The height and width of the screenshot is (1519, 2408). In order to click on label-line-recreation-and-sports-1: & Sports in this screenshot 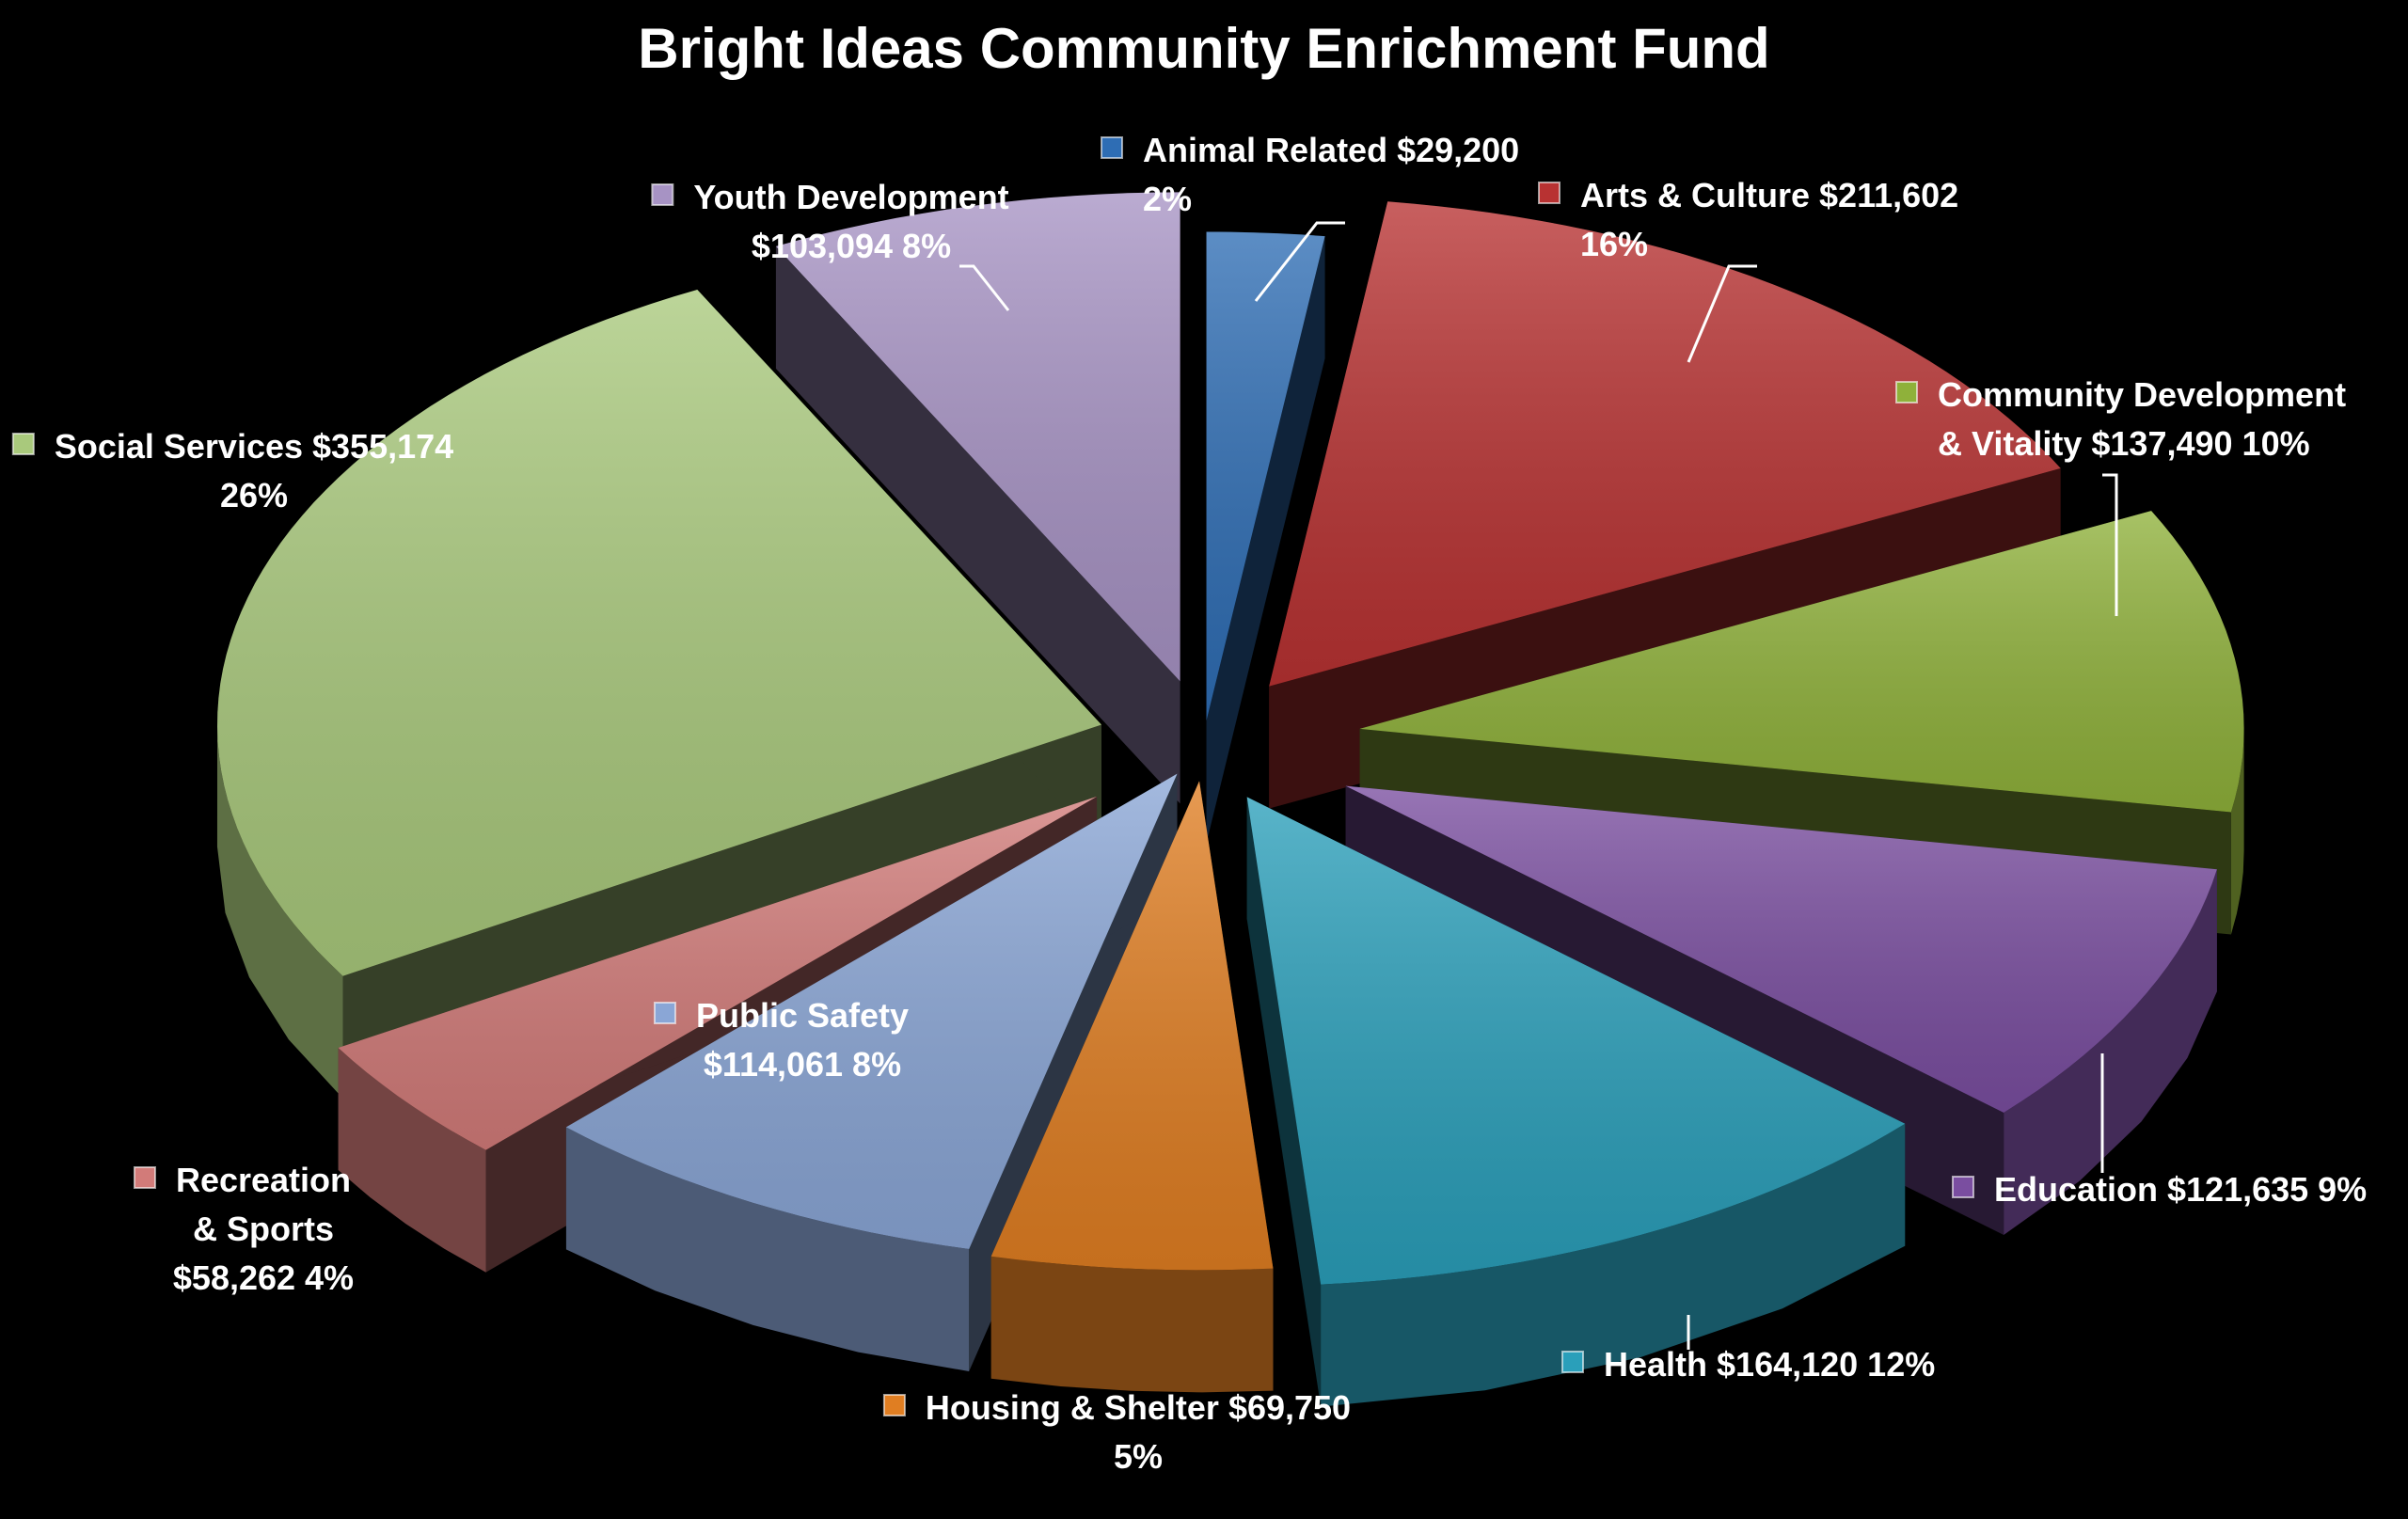, I will do `click(264, 1229)`.